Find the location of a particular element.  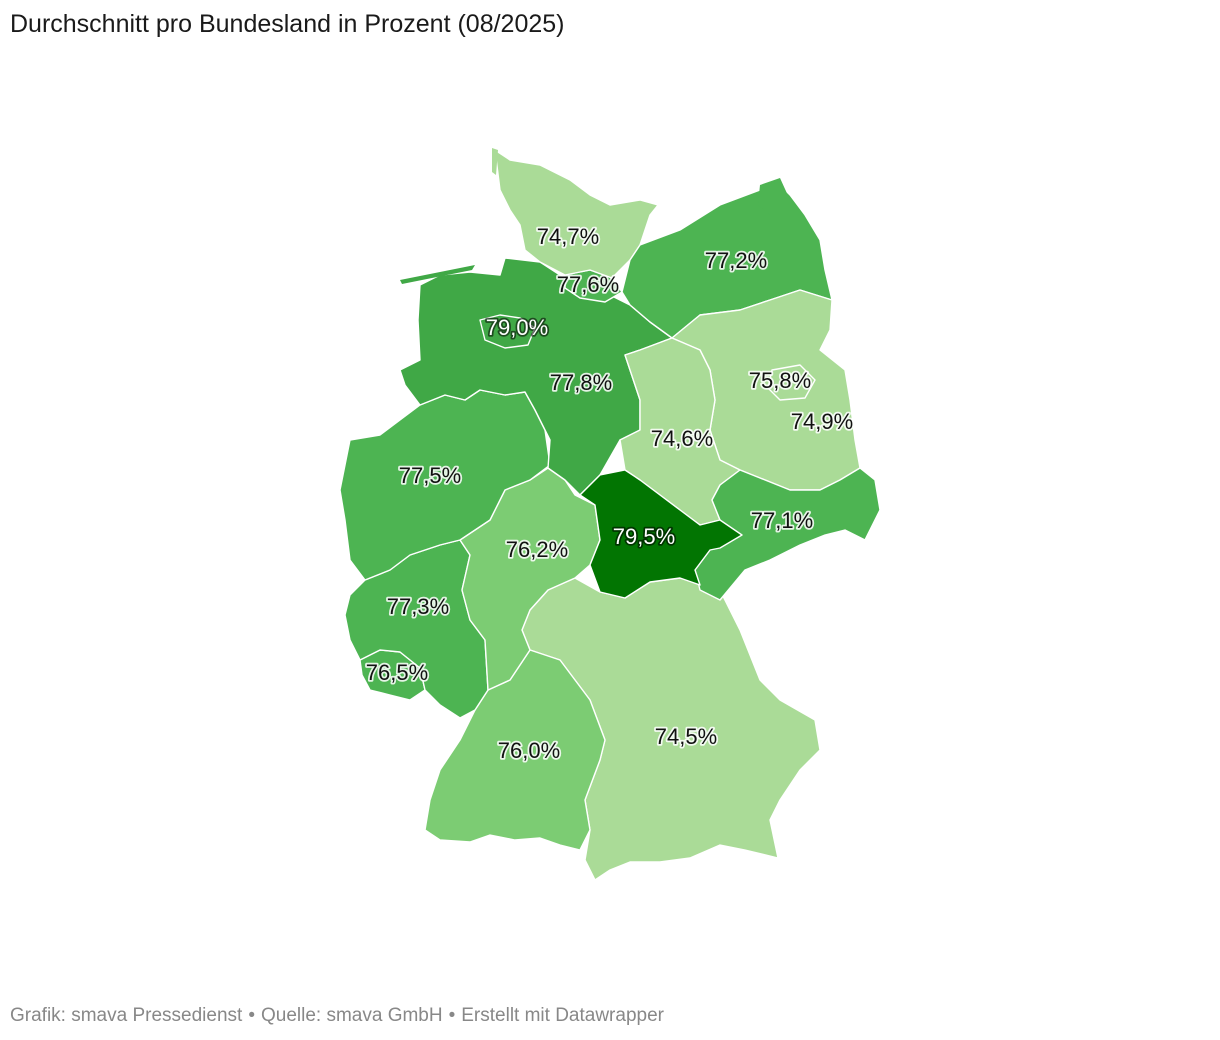

island-ruegen is located at coordinates (774, 196).